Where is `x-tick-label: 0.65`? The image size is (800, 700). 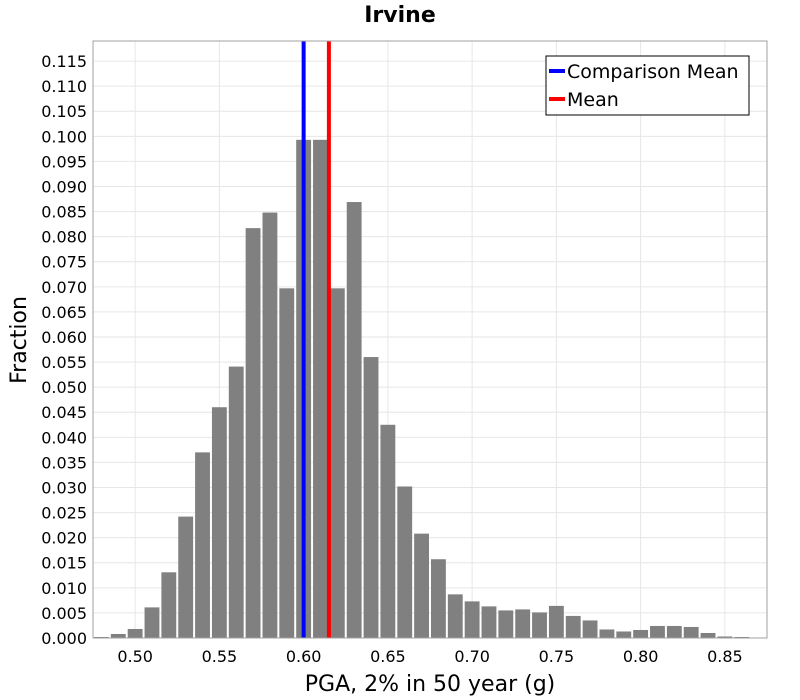 x-tick-label: 0.65 is located at coordinates (388, 656).